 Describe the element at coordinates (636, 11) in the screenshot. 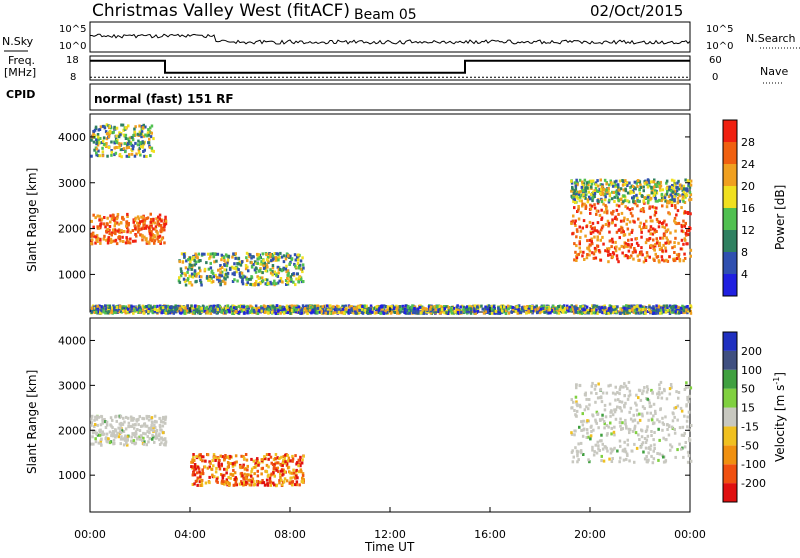

I see `date-label: 02/Oct/2015` at that location.